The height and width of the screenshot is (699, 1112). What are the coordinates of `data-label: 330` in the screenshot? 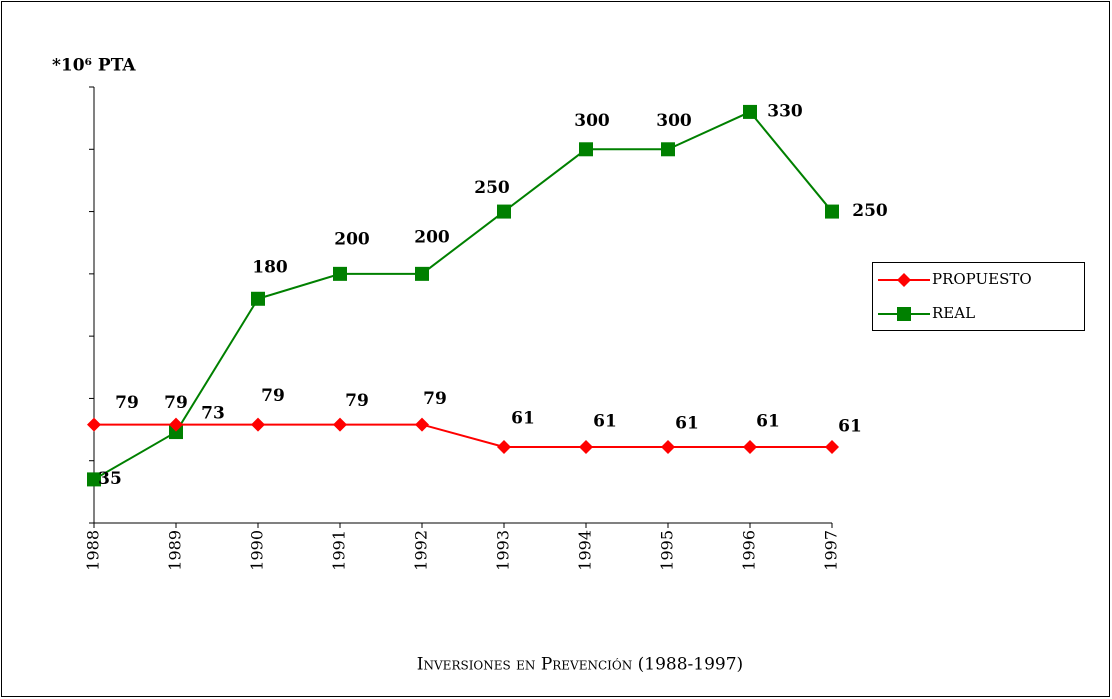 It's located at (785, 111).